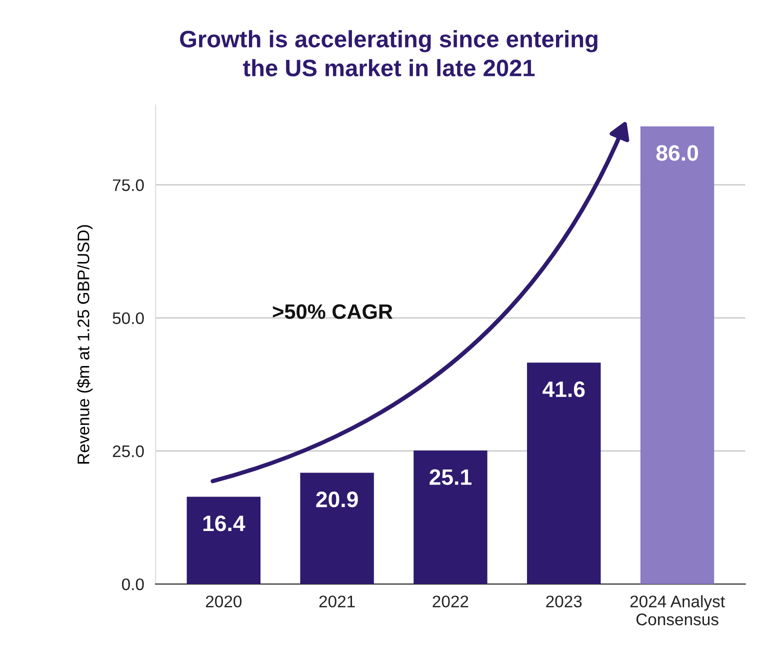 The width and height of the screenshot is (778, 669). Describe the element at coordinates (128, 185) in the screenshot. I see `y-tick-label: 75.0` at that location.